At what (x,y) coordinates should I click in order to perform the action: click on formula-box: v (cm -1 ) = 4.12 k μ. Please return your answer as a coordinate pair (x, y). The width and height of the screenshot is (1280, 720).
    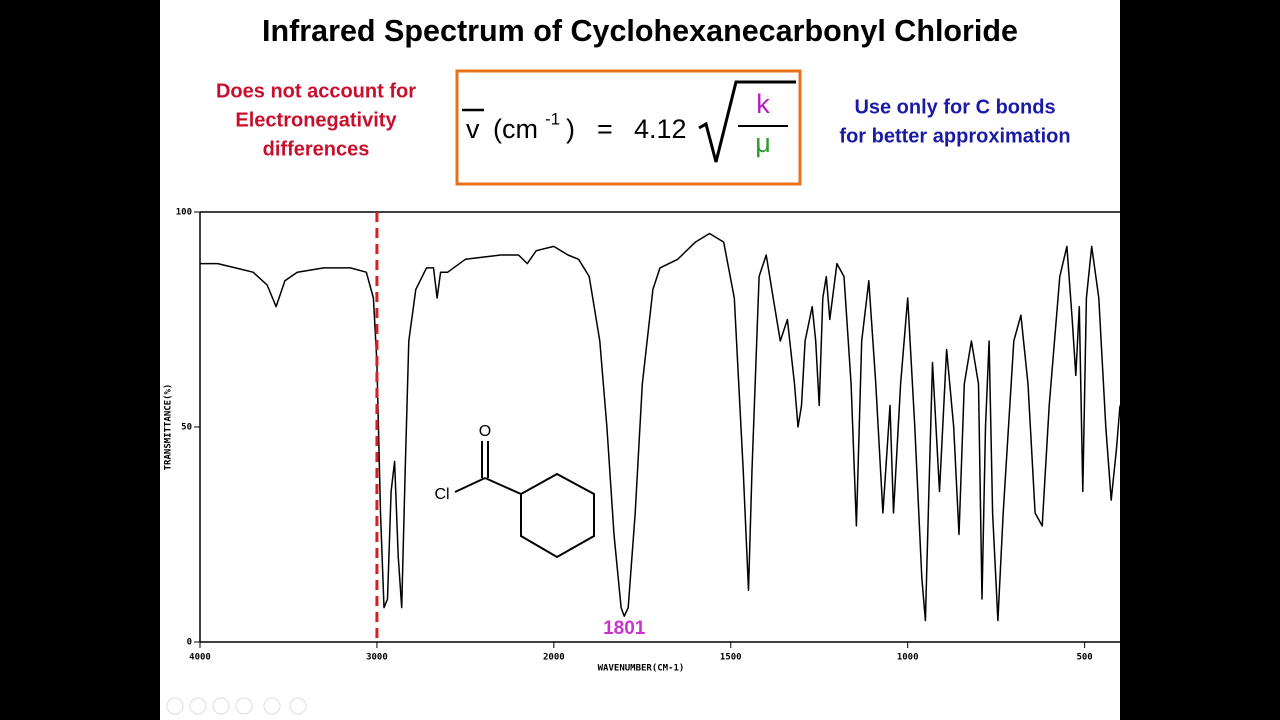
    Looking at the image, I should click on (628, 127).